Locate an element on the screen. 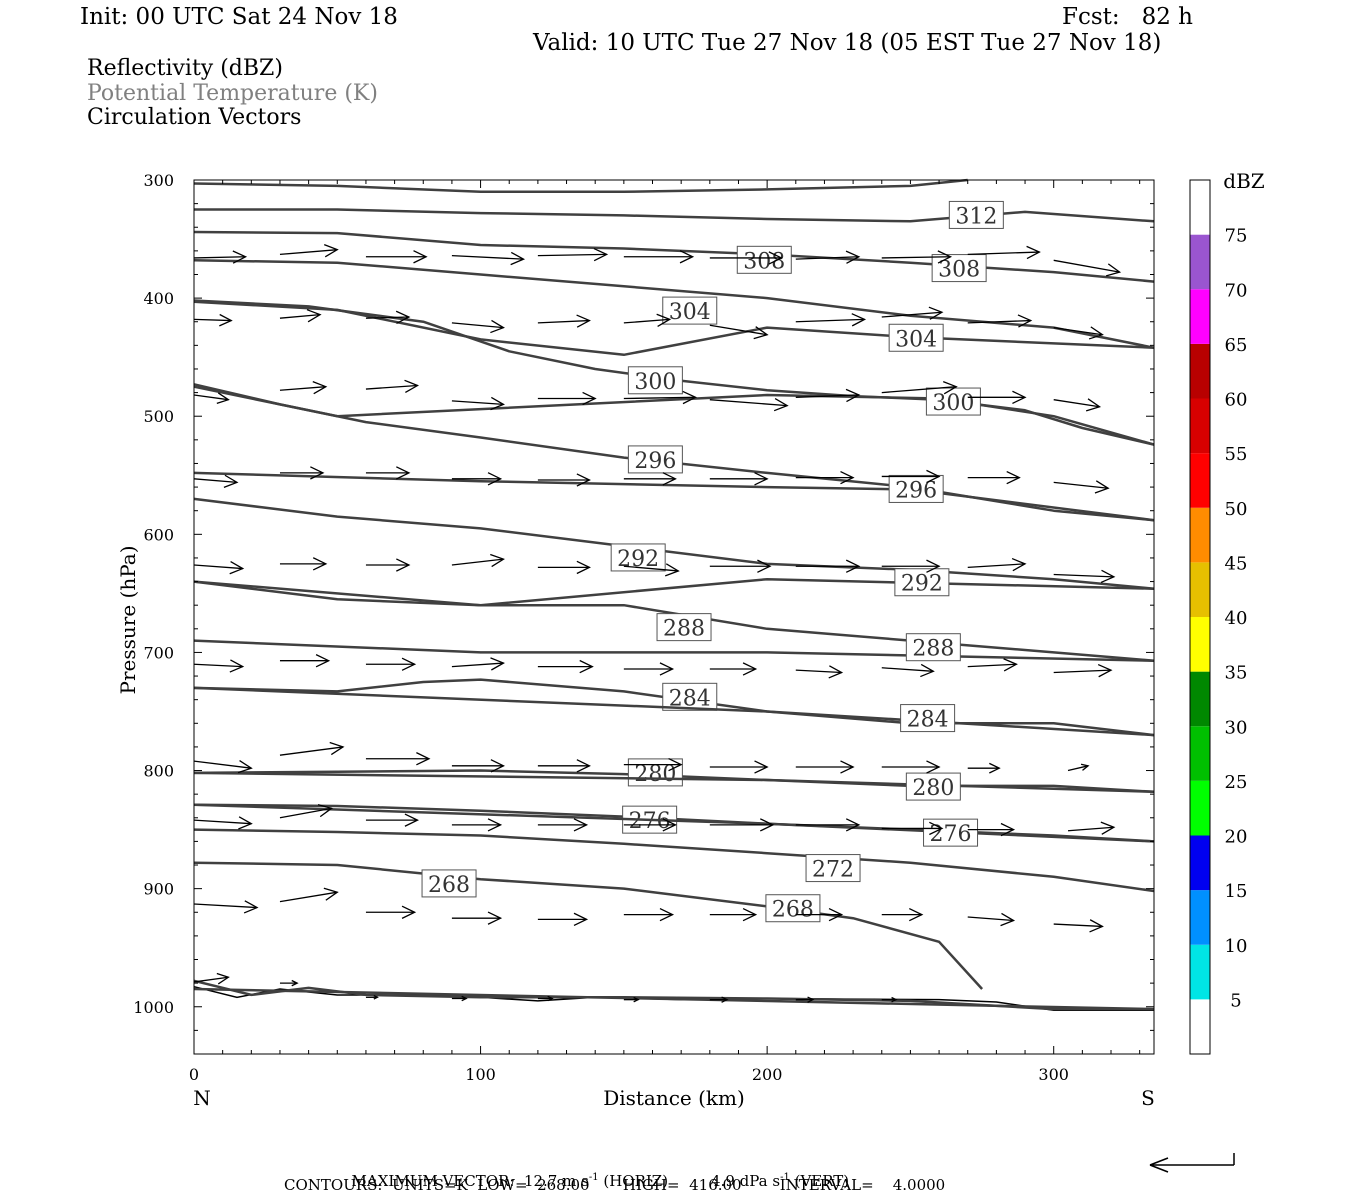 The image size is (1350, 1200). vert-tag: (VERT) is located at coordinates (822, 1181).